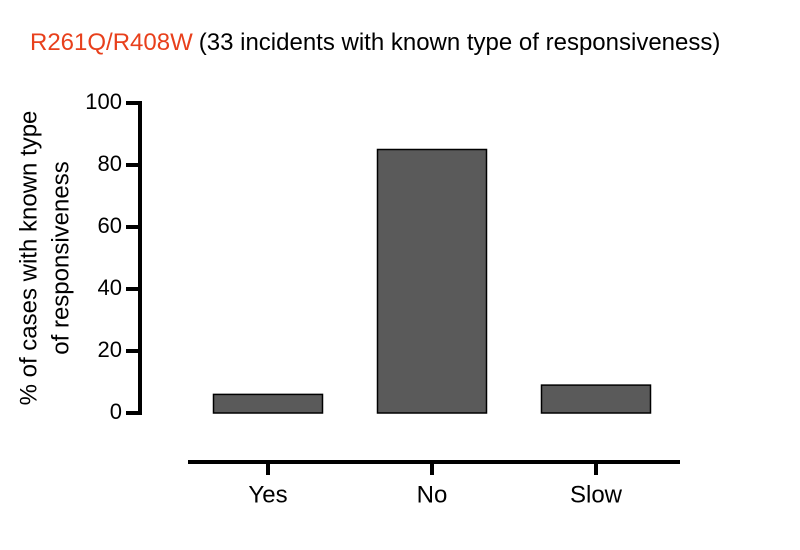 The image size is (800, 550). What do you see at coordinates (110, 163) in the screenshot?
I see `y-tick-label: 80` at bounding box center [110, 163].